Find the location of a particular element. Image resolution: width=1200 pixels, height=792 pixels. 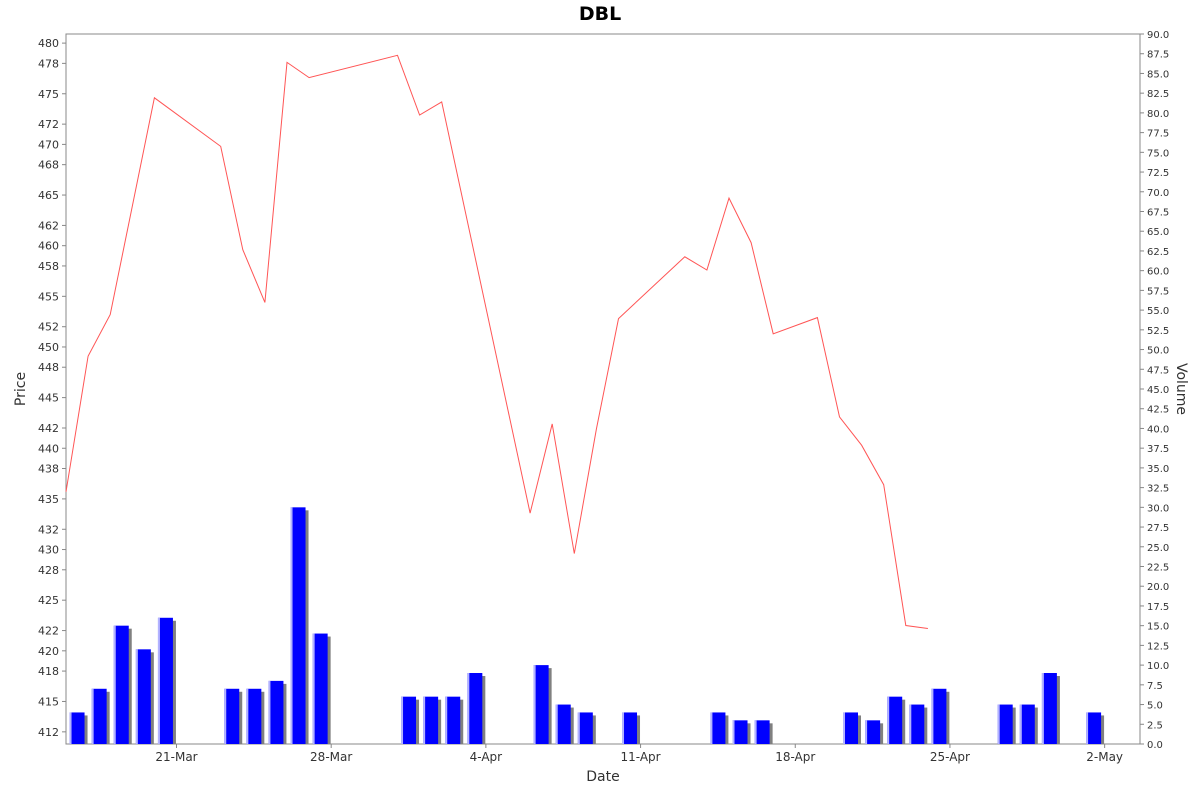

price-tick-label: 442 is located at coordinates (48, 428).